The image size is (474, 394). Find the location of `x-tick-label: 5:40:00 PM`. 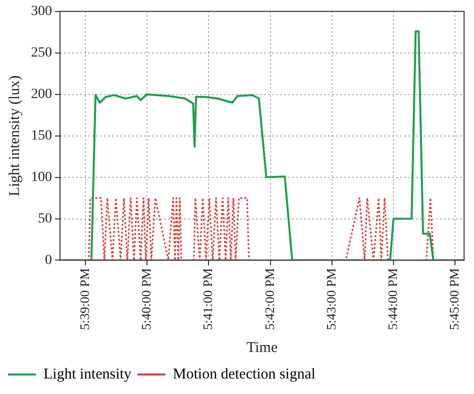

x-tick-label: 5:40:00 PM is located at coordinates (146, 299).